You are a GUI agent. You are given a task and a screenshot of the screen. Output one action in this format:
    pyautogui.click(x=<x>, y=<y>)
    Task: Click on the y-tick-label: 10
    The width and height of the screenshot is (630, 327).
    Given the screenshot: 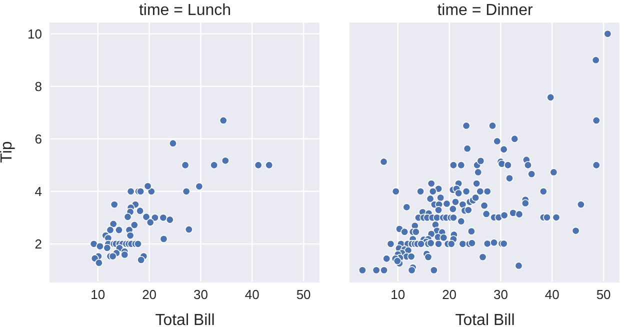 What is the action you would take?
    pyautogui.click(x=35, y=34)
    